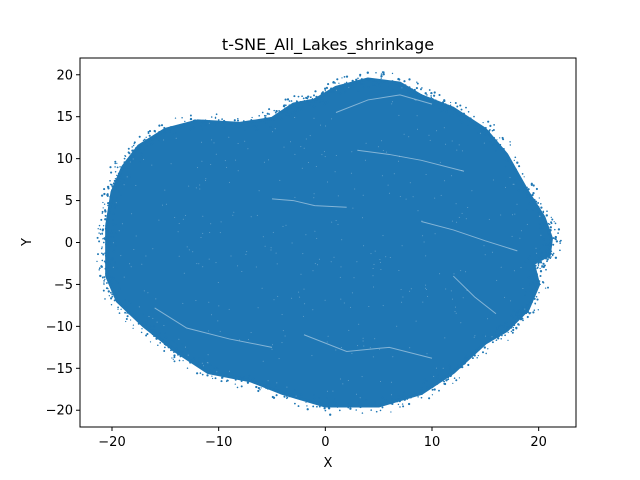 This screenshot has height=480, width=640. Describe the element at coordinates (111, 442) in the screenshot. I see `x-tick-label: −20` at that location.